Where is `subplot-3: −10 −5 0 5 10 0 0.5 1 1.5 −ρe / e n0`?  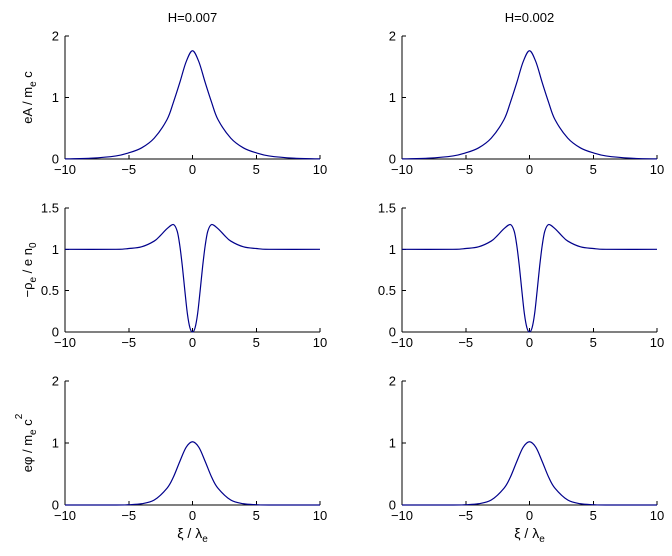
subplot-3: −10 −5 0 5 10 0 0.5 1 1.5 −ρe / e n0 is located at coordinates (173, 276).